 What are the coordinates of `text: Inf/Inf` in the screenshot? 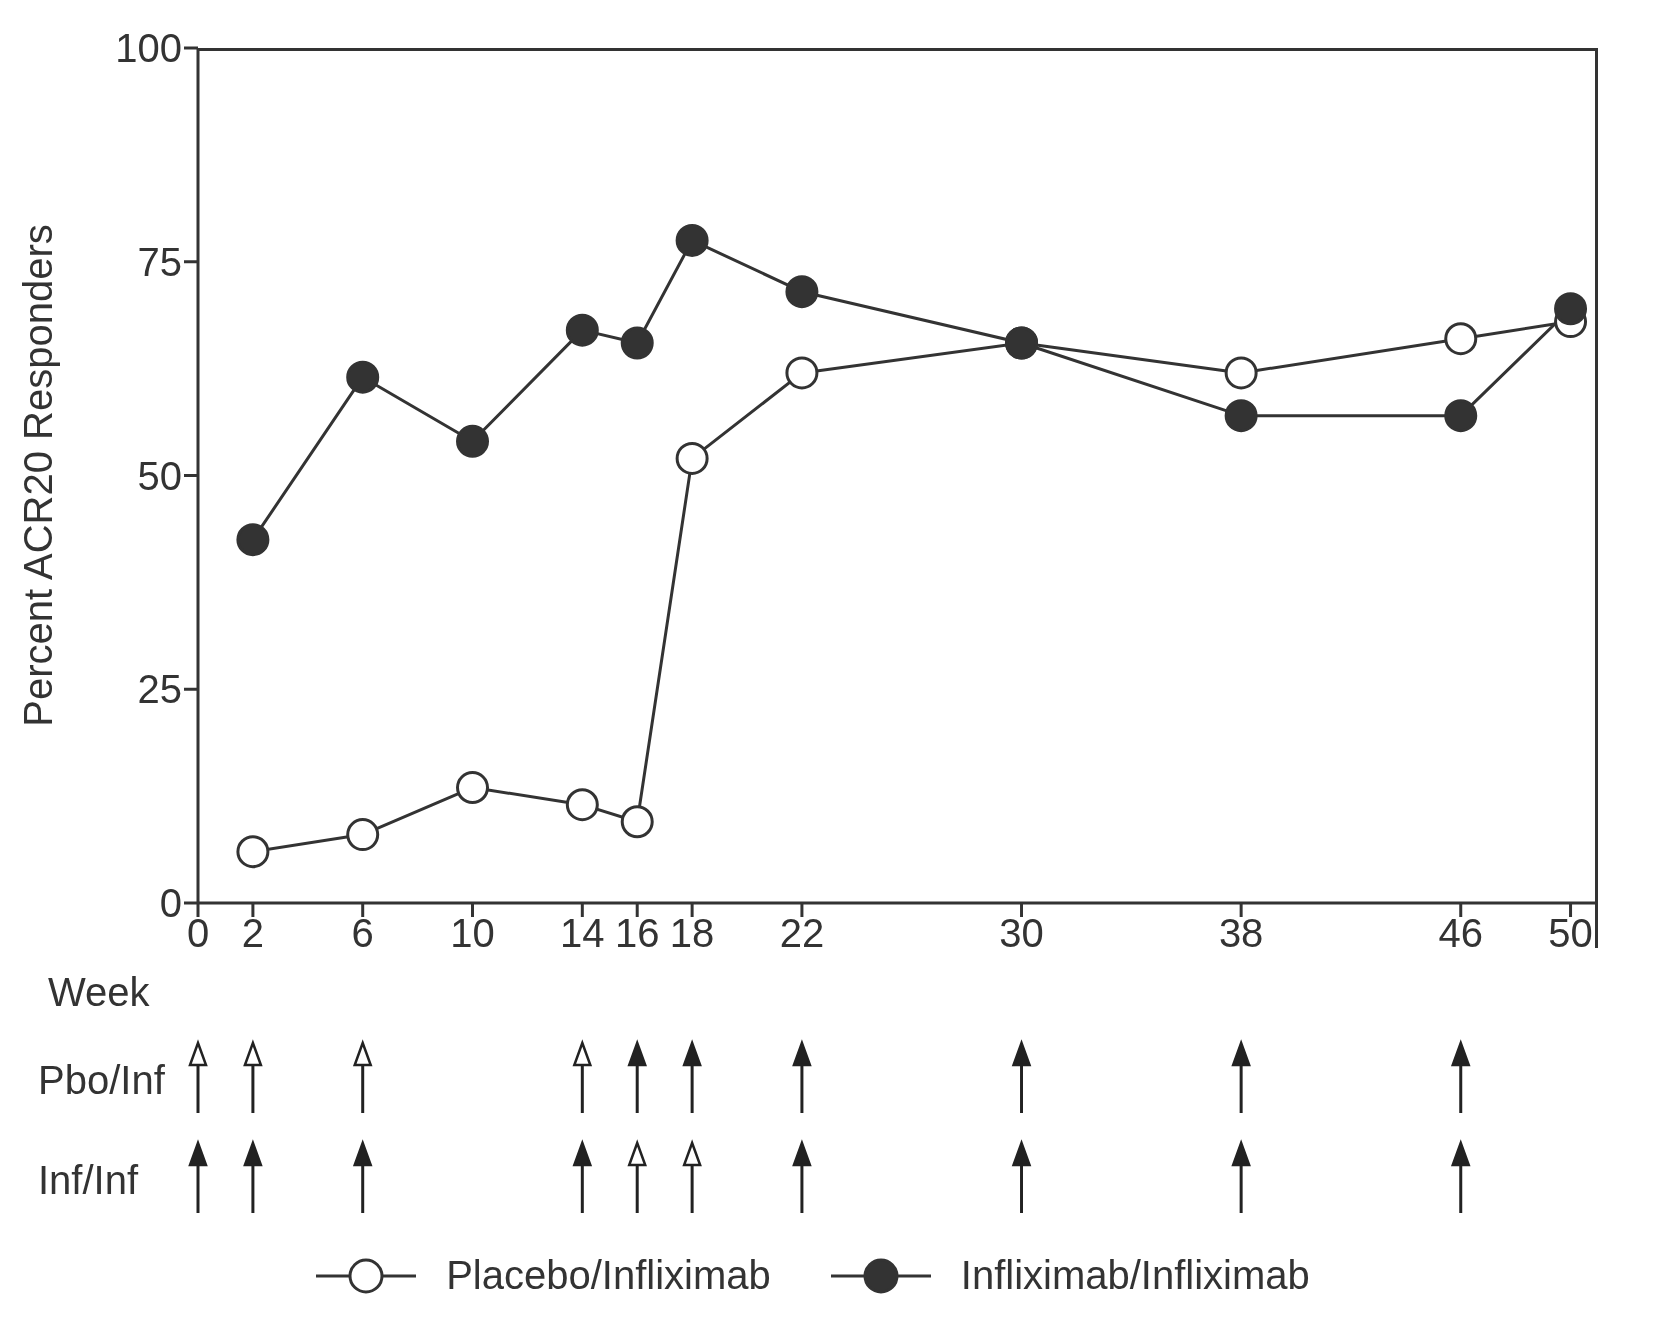 It's located at (88, 1180).